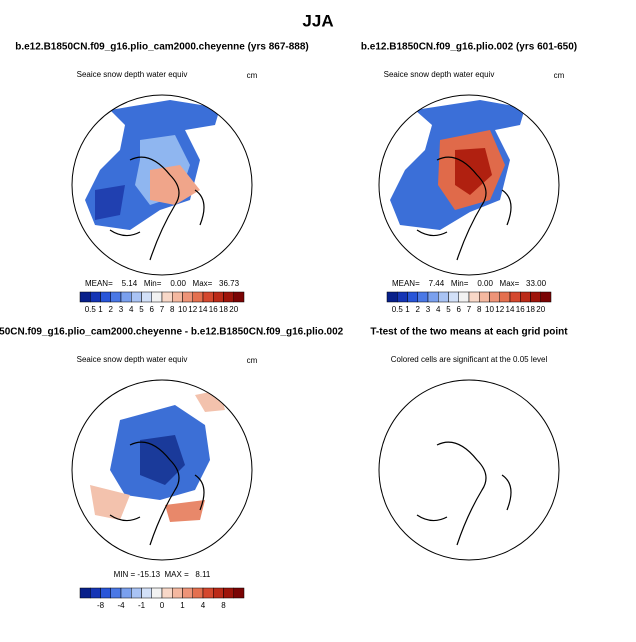  Describe the element at coordinates (520, 309) in the screenshot. I see `colorbar-label: 16` at that location.